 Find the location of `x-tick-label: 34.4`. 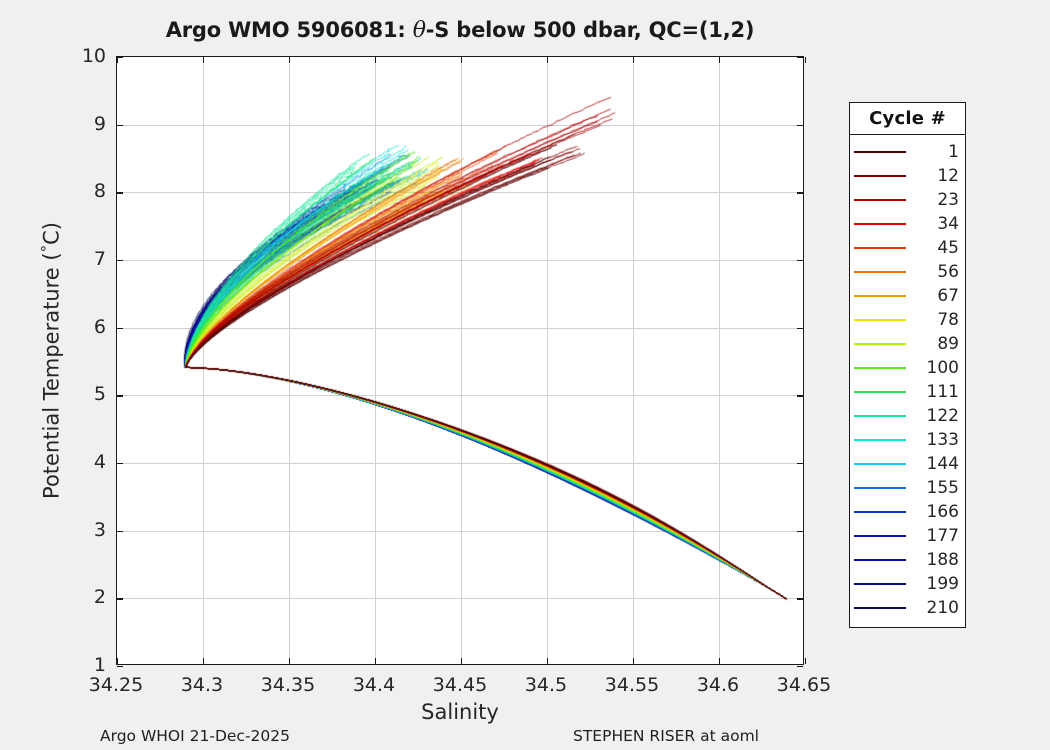

x-tick-label: 34.4 is located at coordinates (374, 685).